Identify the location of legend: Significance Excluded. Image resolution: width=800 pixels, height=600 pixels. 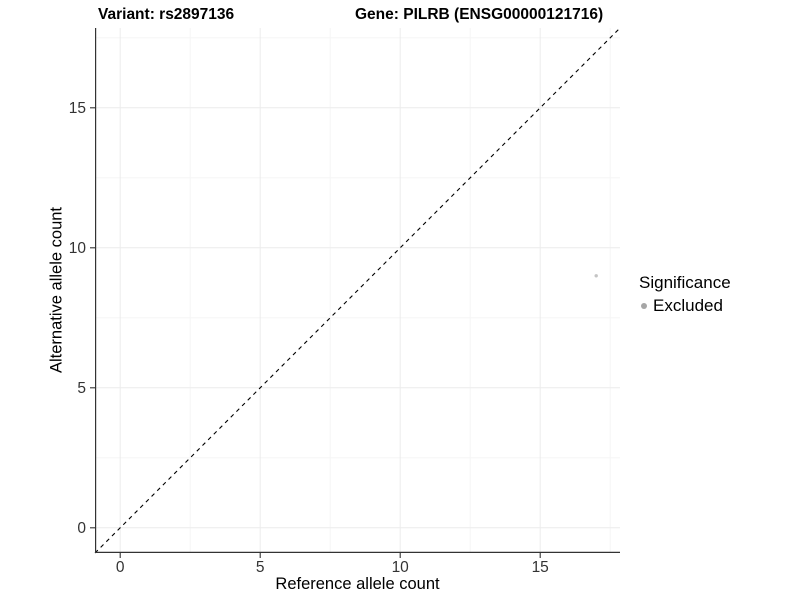
(685, 294).